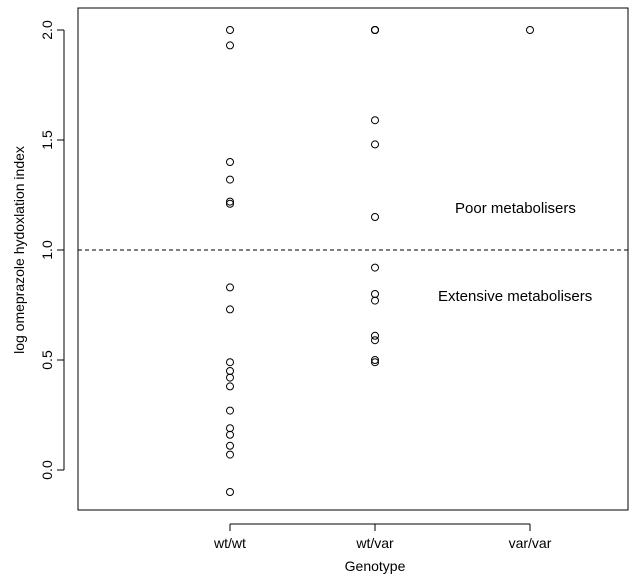 The width and height of the screenshot is (634, 577). What do you see at coordinates (375, 566) in the screenshot?
I see `x-axis-label: Genotype` at bounding box center [375, 566].